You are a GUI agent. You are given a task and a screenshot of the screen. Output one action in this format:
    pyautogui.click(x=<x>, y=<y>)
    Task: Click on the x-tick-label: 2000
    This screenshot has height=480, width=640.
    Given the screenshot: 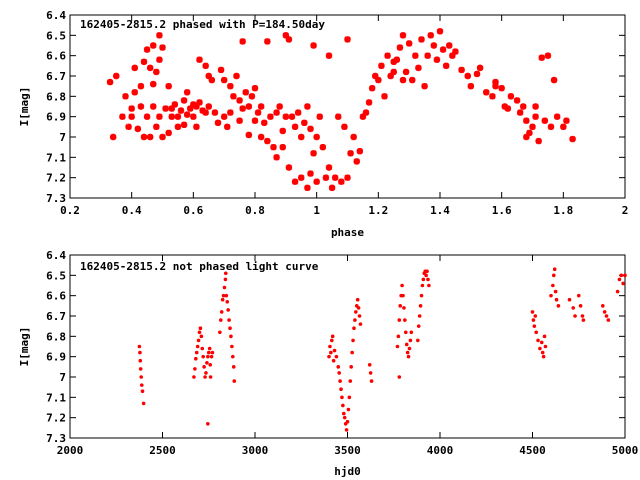 What is the action you would take?
    pyautogui.click(x=70, y=450)
    